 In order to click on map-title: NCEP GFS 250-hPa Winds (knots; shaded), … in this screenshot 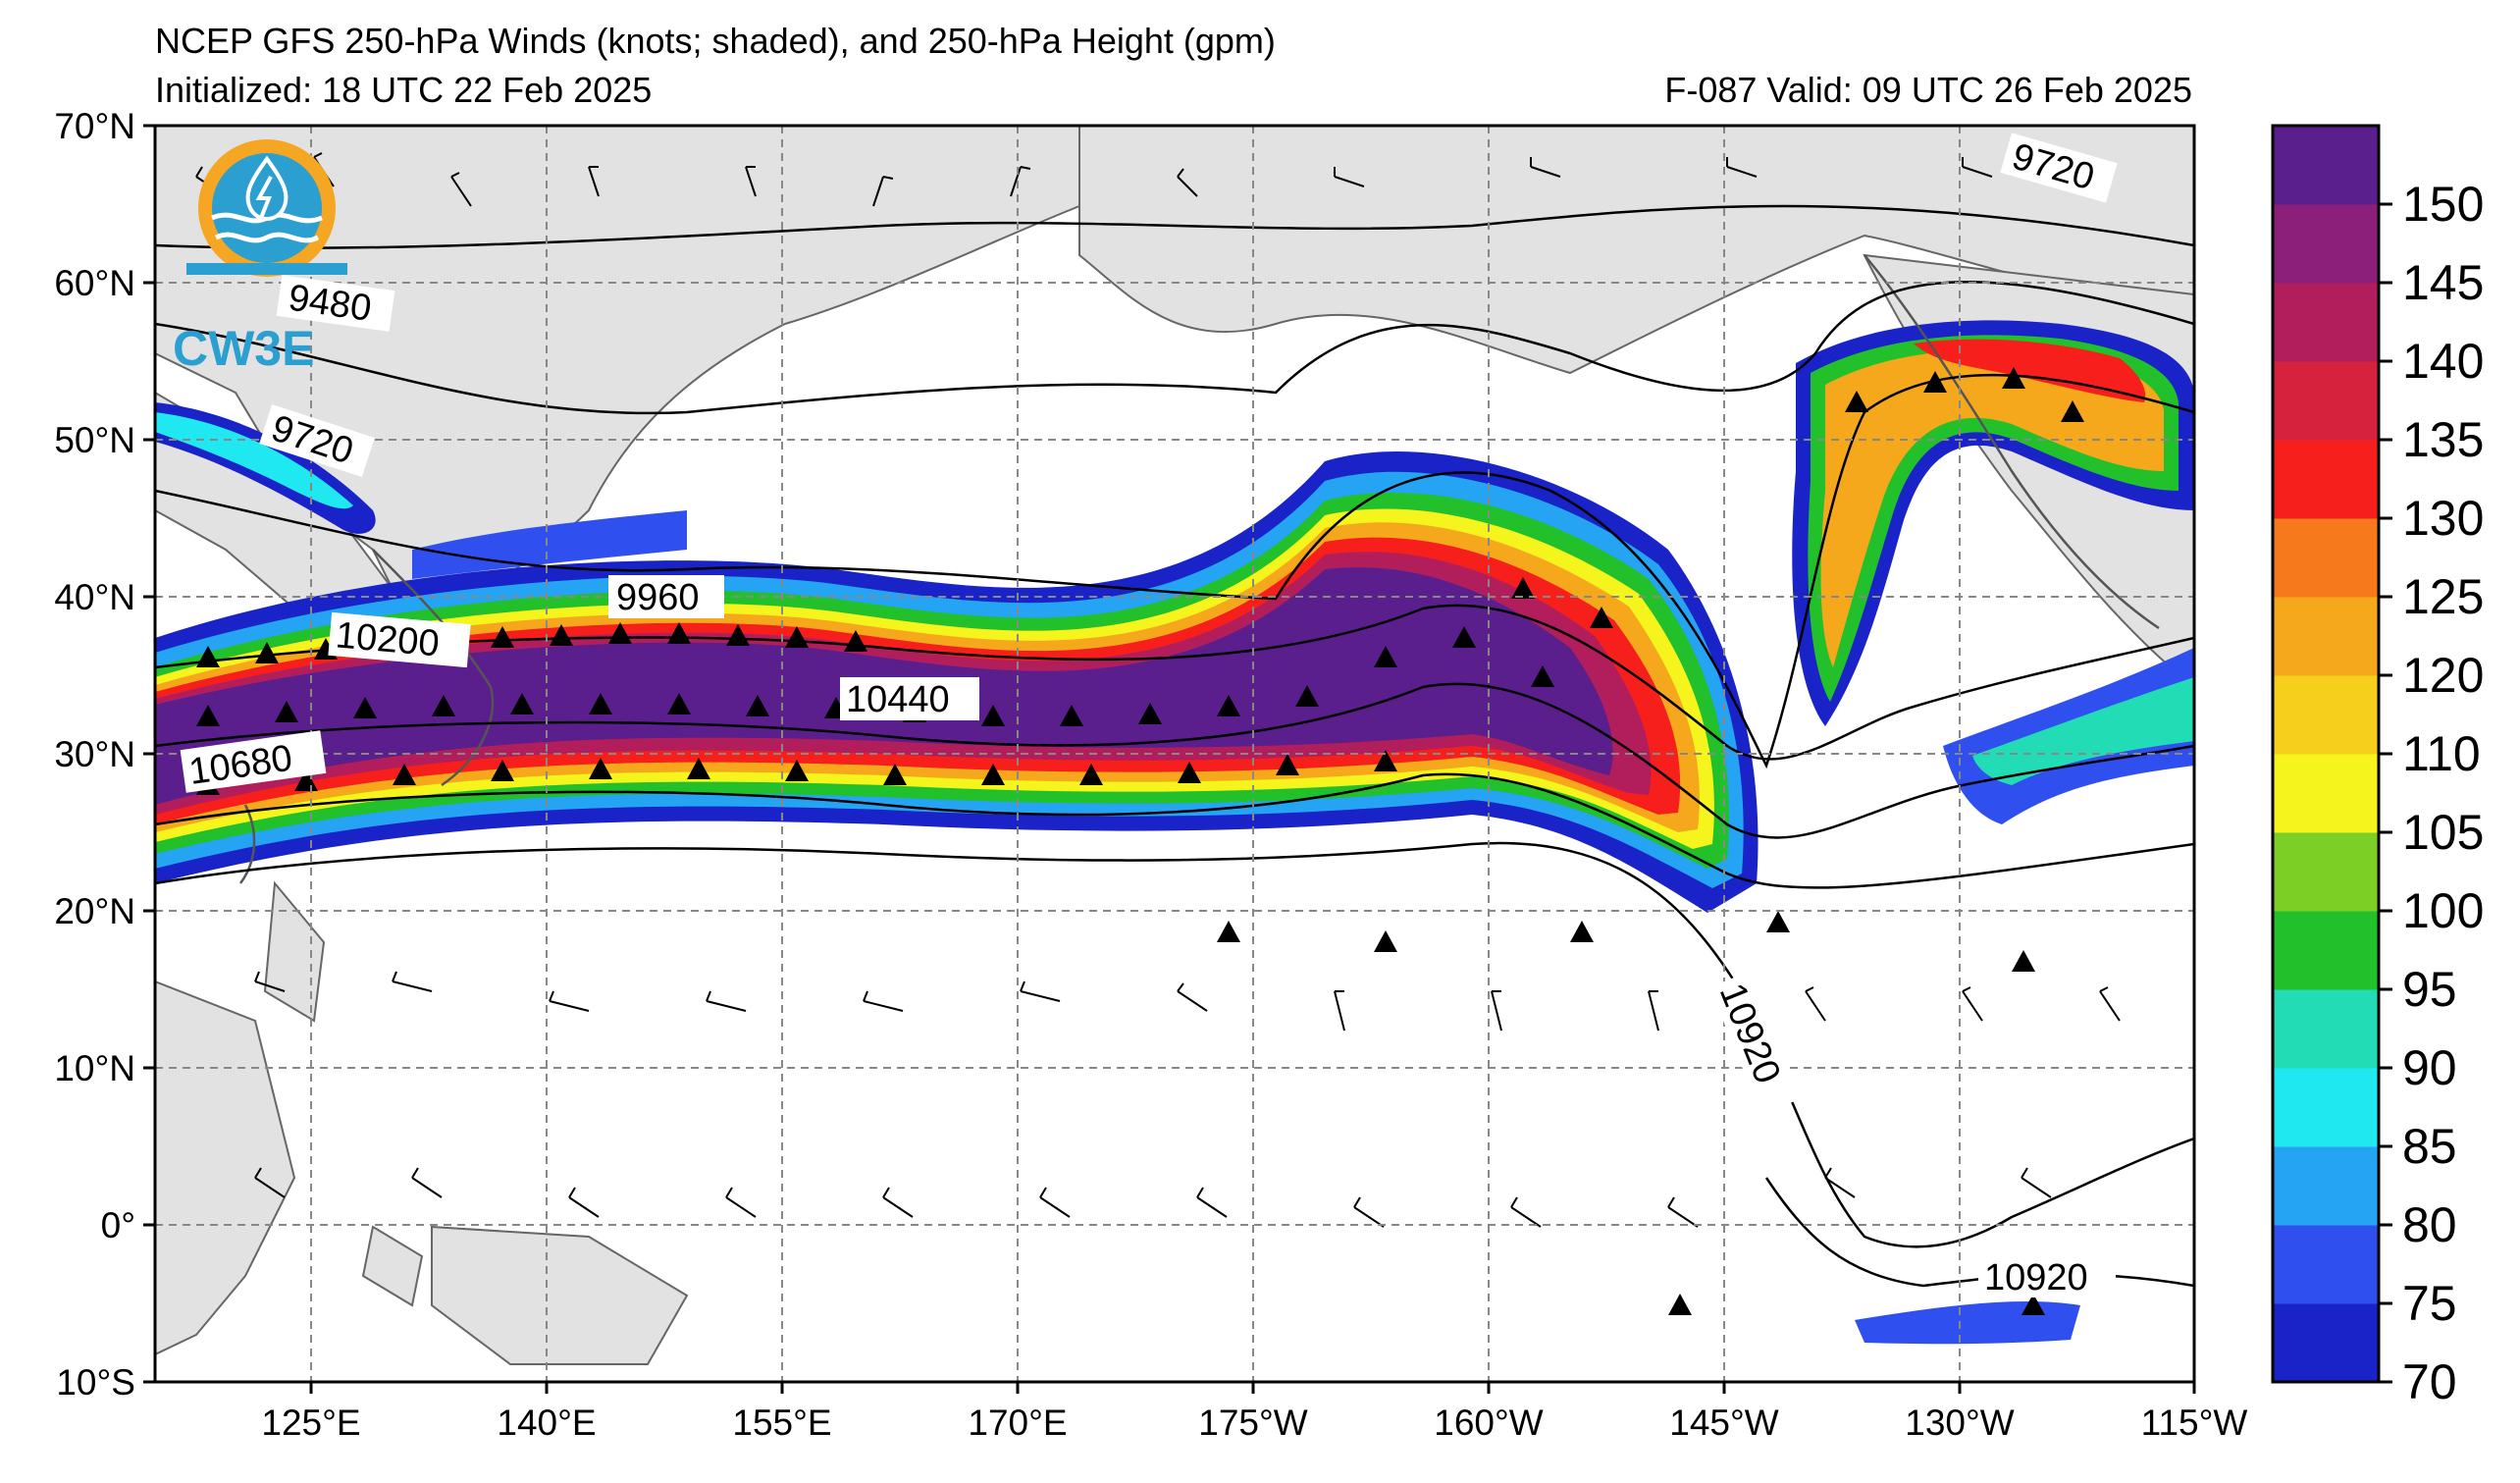, I will do `click(715, 41)`.